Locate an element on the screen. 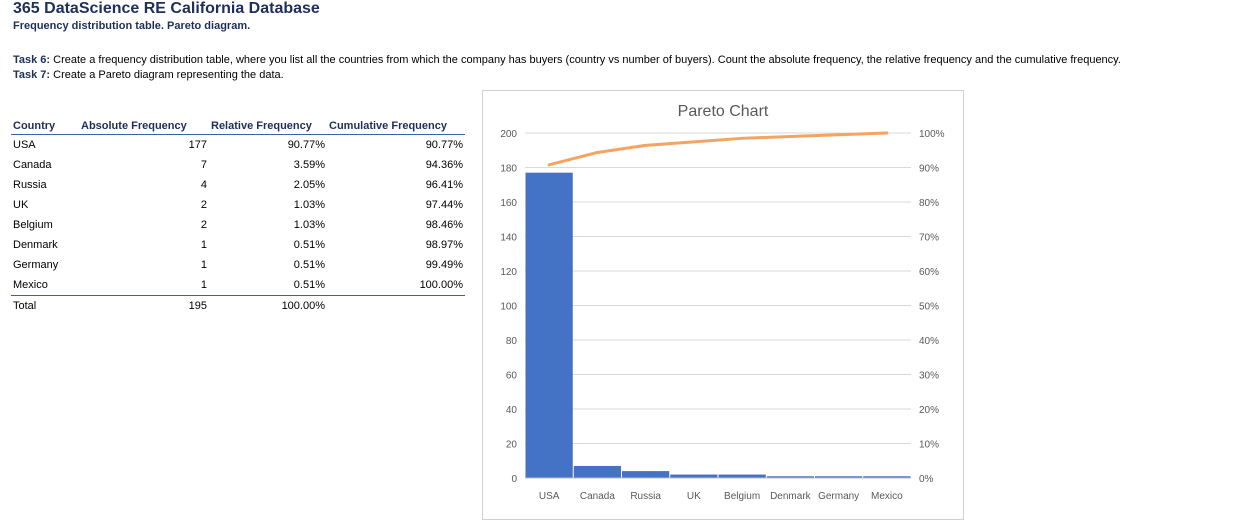 The width and height of the screenshot is (1247, 527). table-total-row: Total 195 100.00% is located at coordinates (238, 306).